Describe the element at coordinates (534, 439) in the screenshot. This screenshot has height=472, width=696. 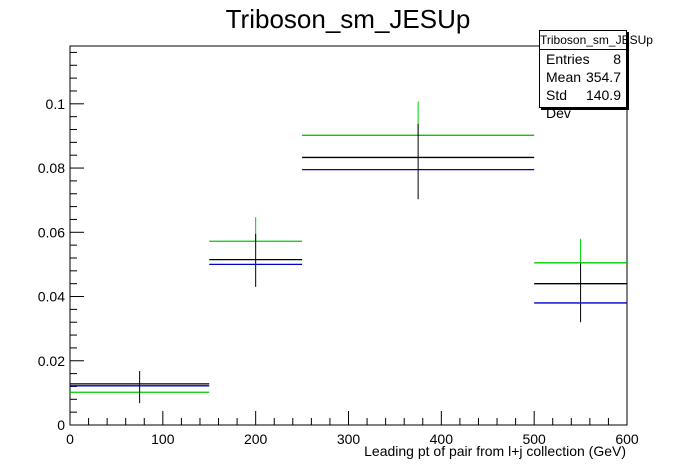
I see `x-tick-label: 500` at that location.